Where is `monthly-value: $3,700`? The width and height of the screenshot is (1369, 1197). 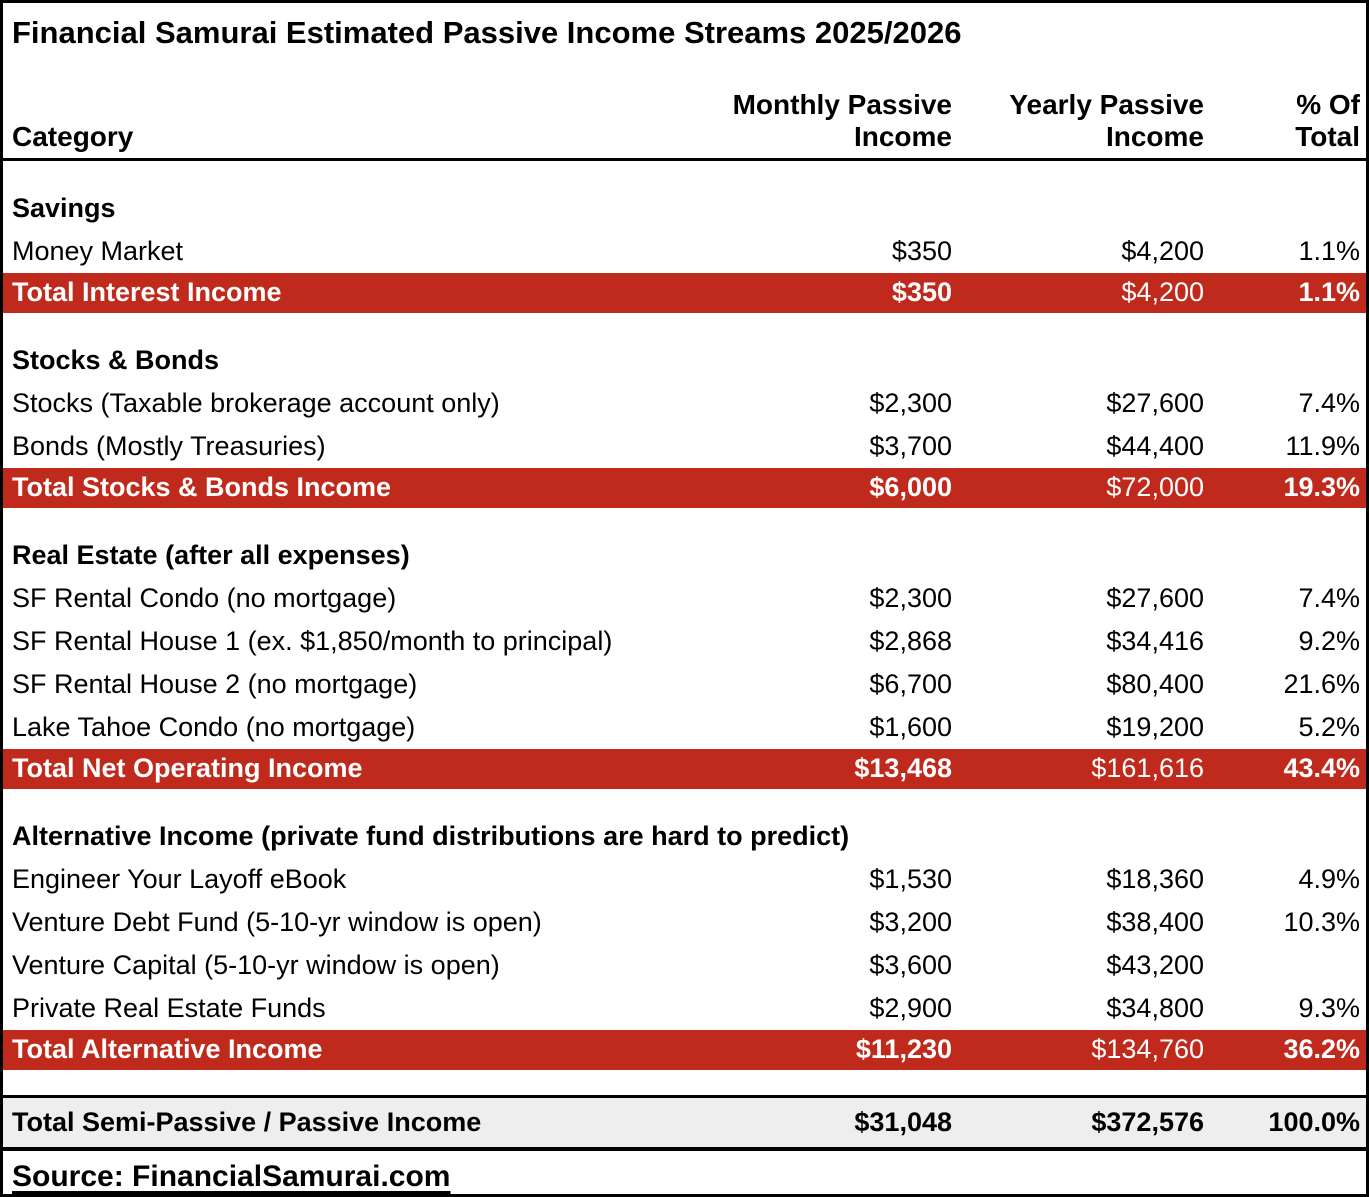 monthly-value: $3,700 is located at coordinates (910, 445).